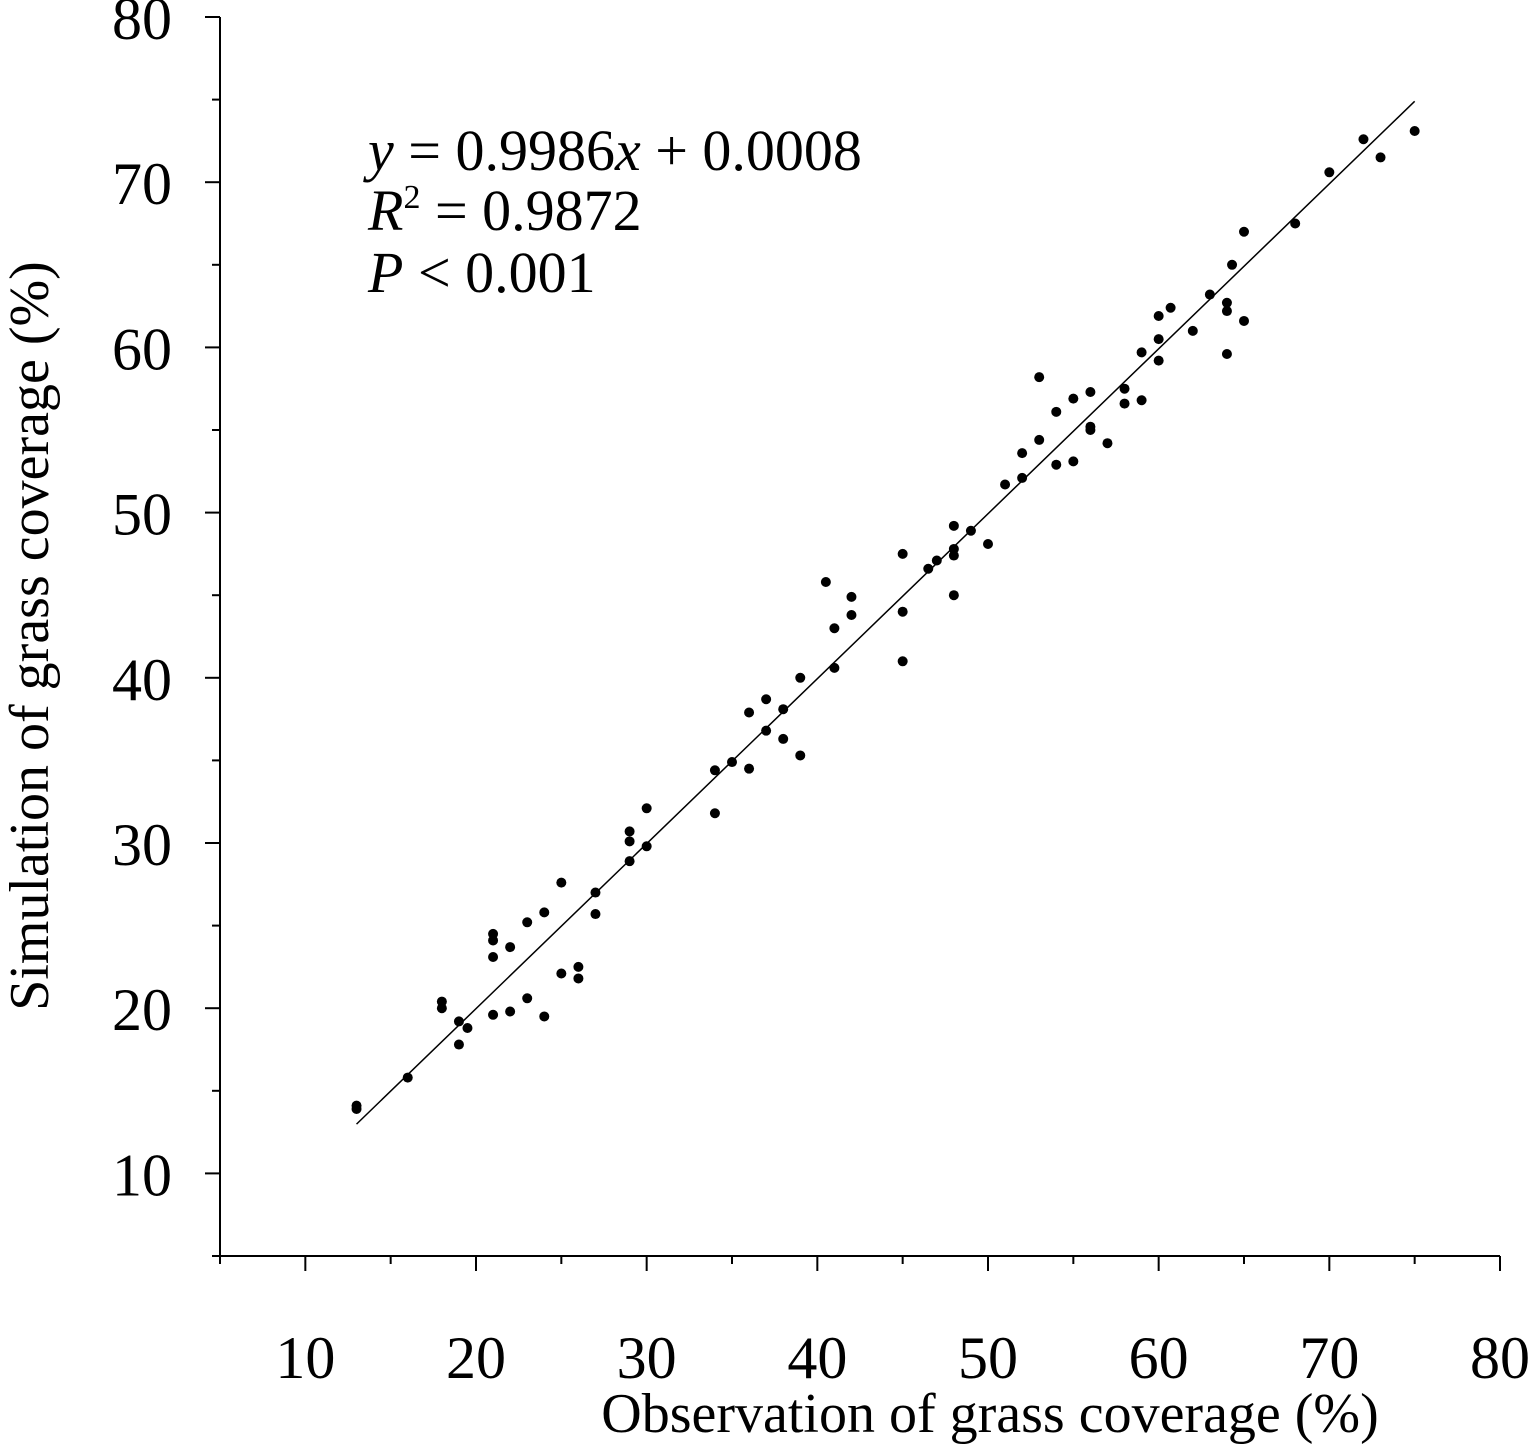  What do you see at coordinates (142, 26) in the screenshot?
I see `y-tick-label: 80` at bounding box center [142, 26].